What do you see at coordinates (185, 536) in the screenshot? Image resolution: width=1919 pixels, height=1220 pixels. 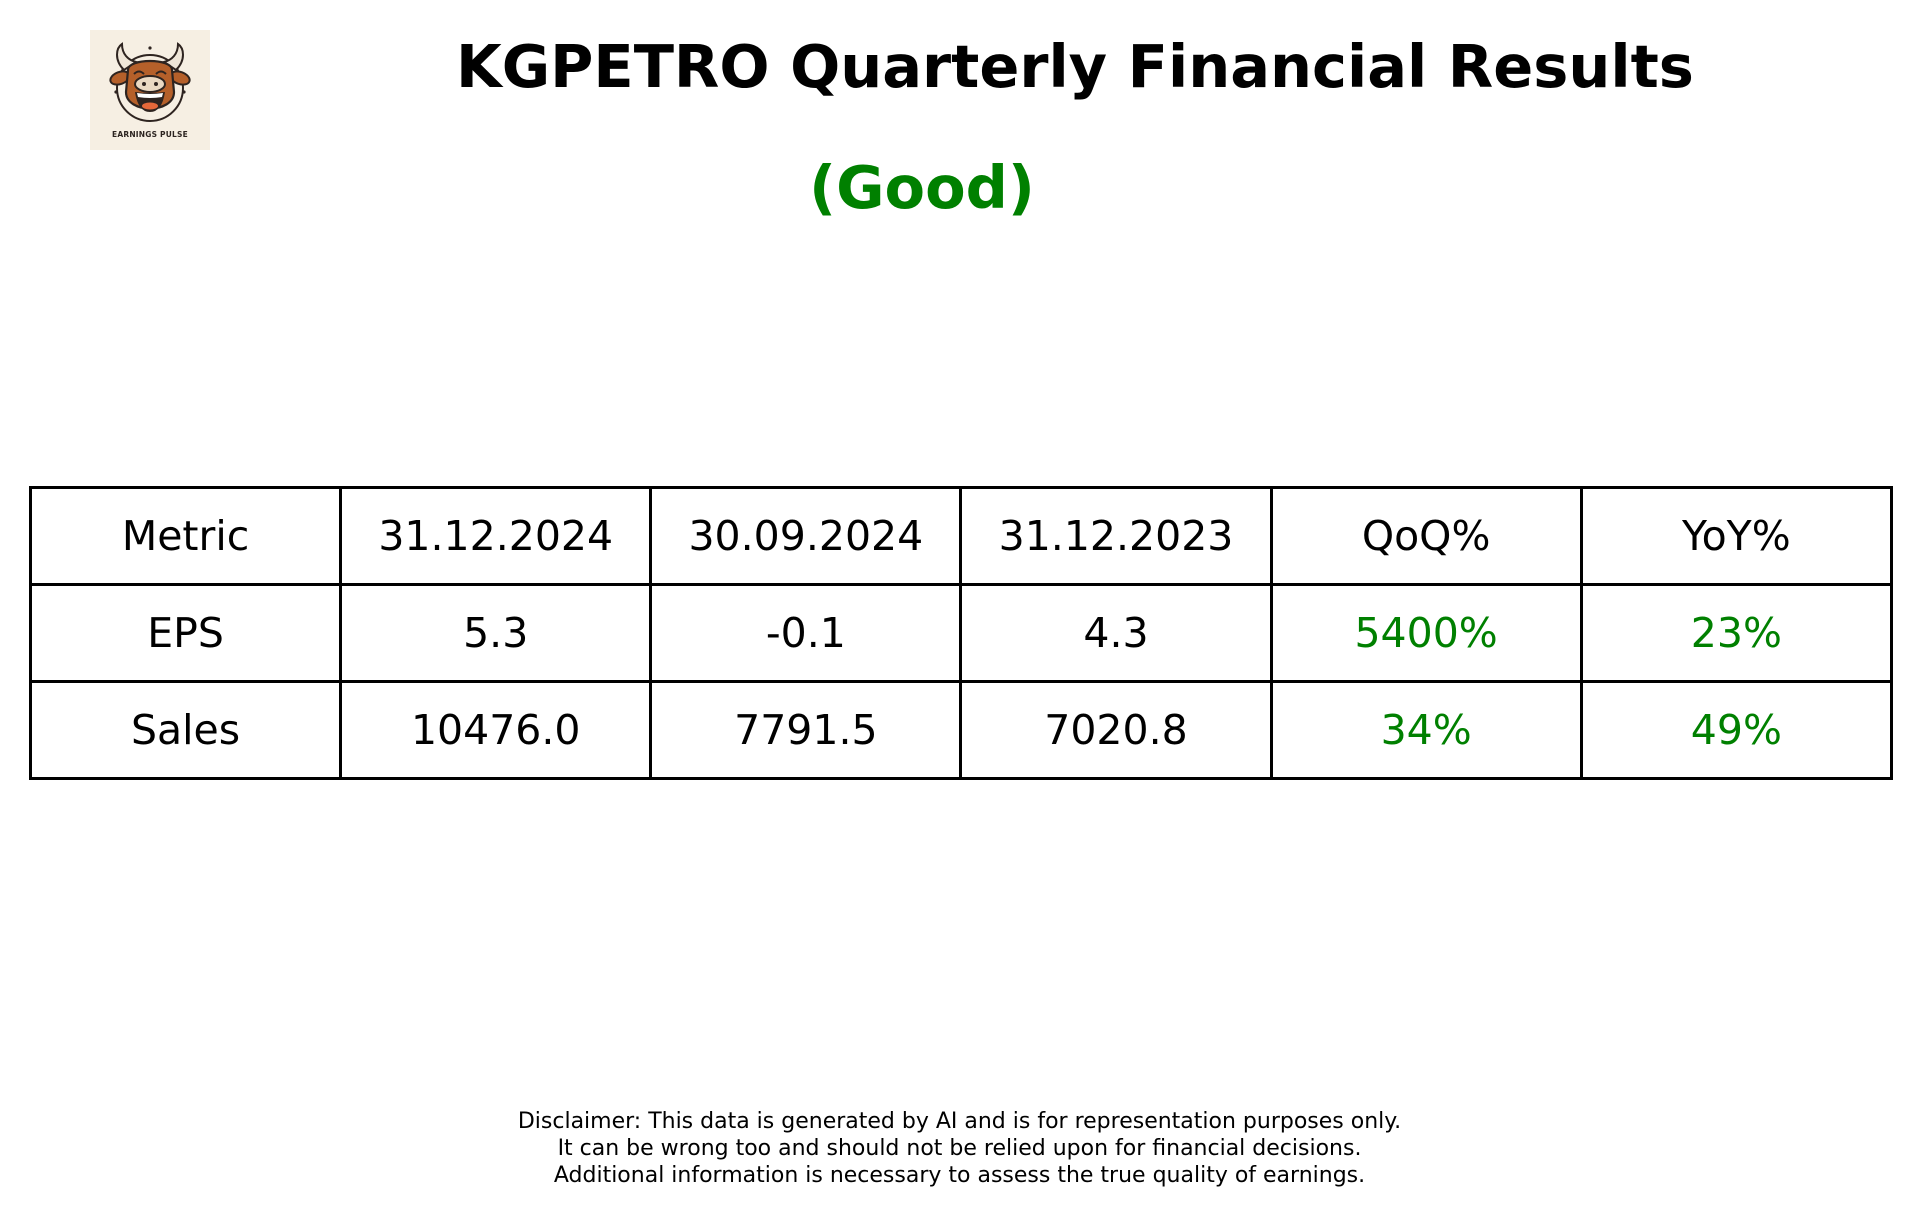 I see `header-metric: Metric` at bounding box center [185, 536].